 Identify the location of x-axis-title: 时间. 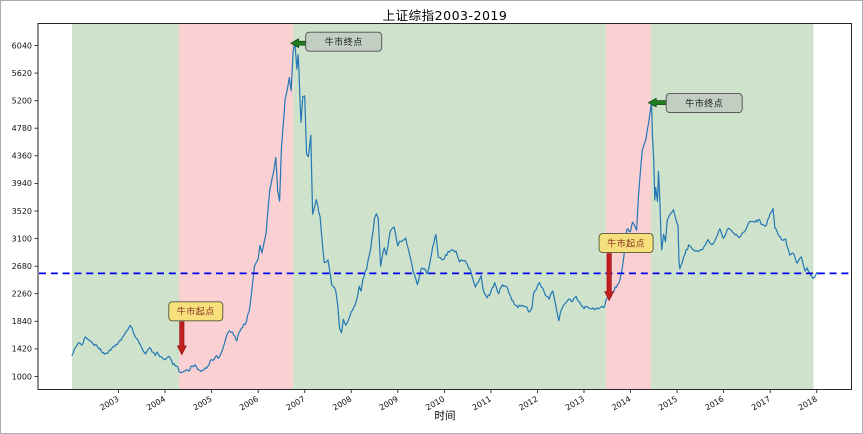
(445, 416).